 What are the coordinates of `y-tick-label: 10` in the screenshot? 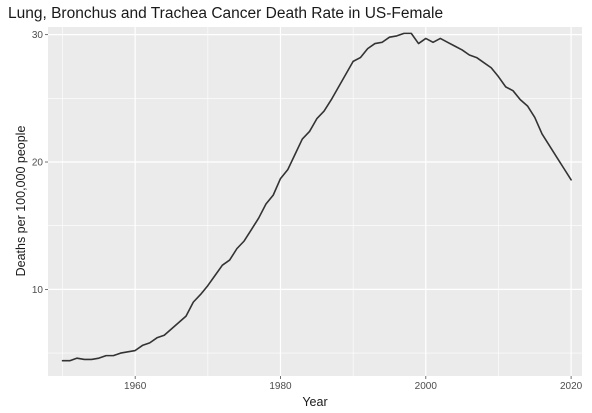 It's located at (38, 290).